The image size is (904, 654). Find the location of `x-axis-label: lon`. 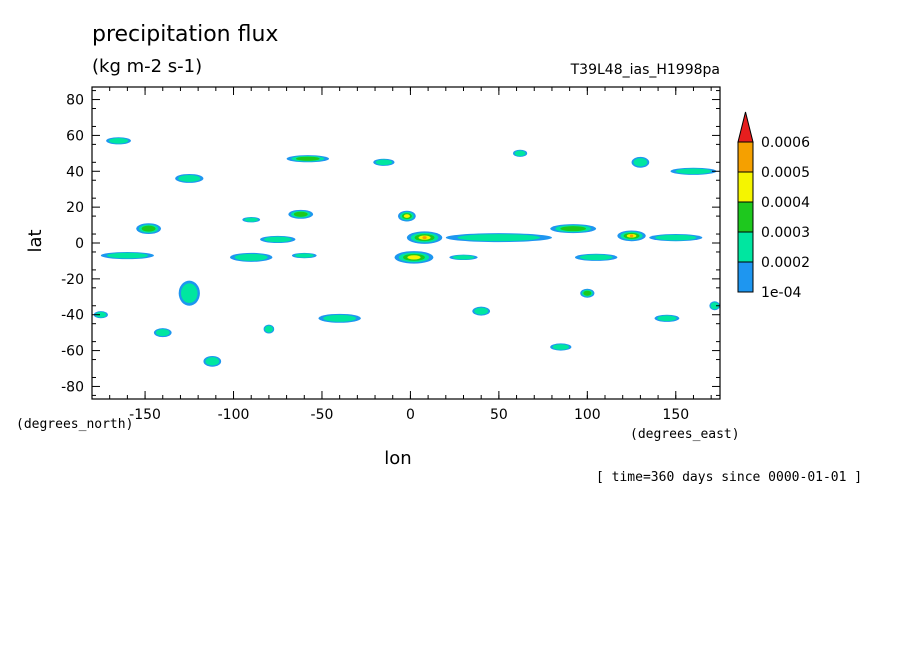

x-axis-label: lon is located at coordinates (397, 458).